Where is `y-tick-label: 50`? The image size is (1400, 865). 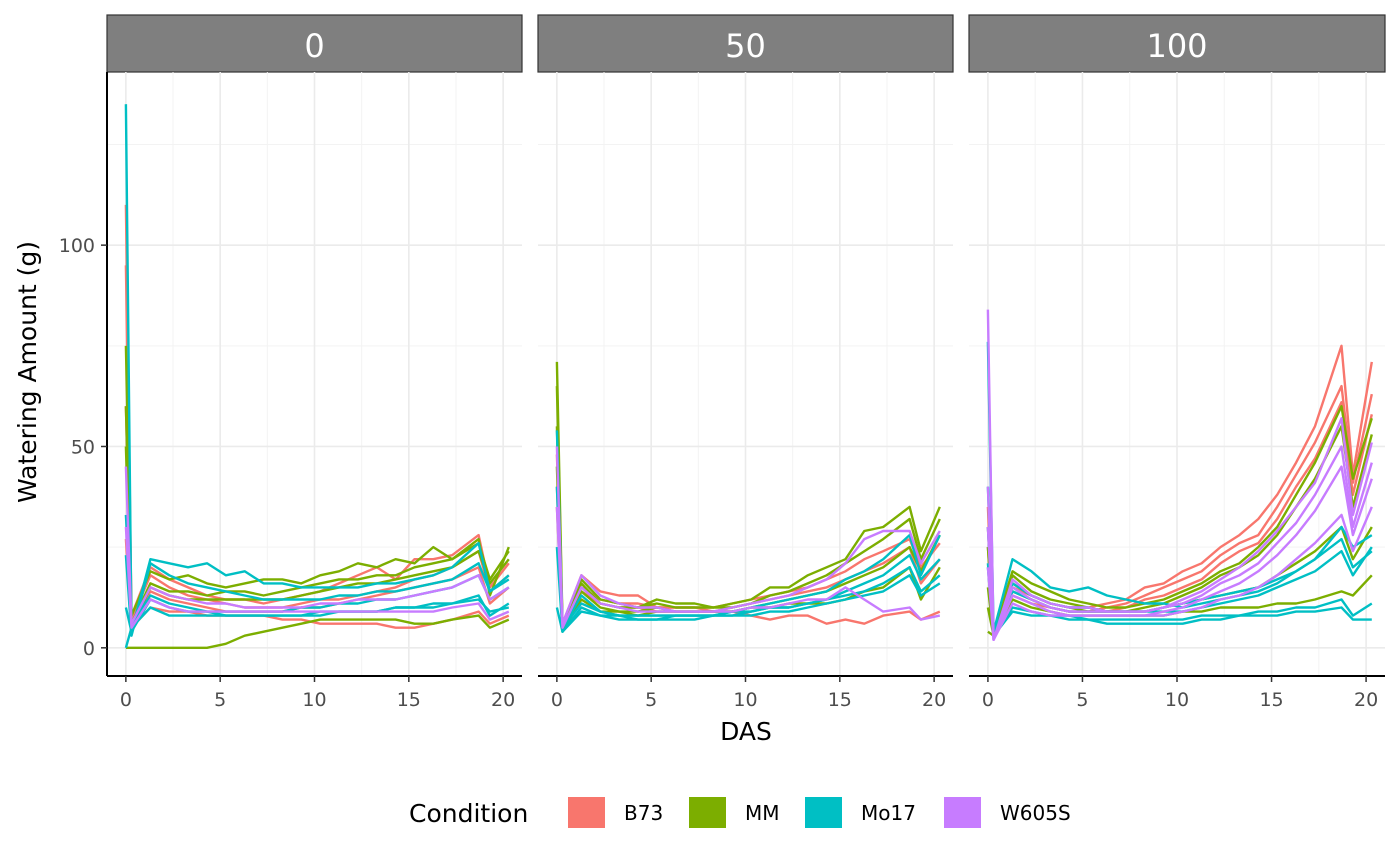
y-tick-label: 50 is located at coordinates (83, 447).